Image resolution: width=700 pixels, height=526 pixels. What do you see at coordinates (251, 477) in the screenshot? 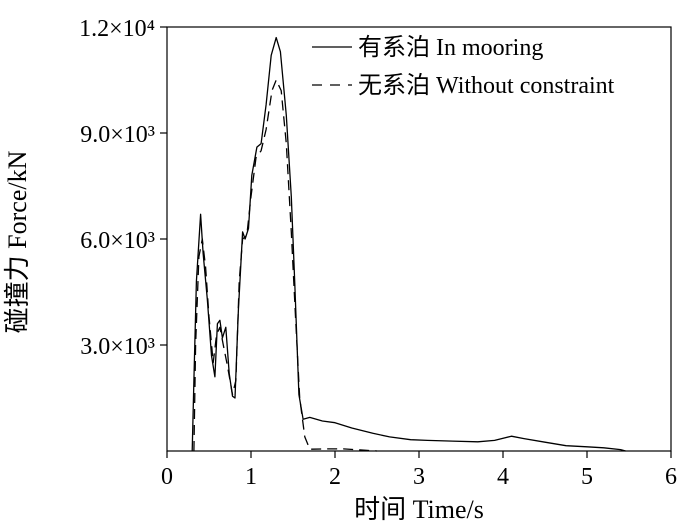
I see `x-tick-label: 1` at bounding box center [251, 477].